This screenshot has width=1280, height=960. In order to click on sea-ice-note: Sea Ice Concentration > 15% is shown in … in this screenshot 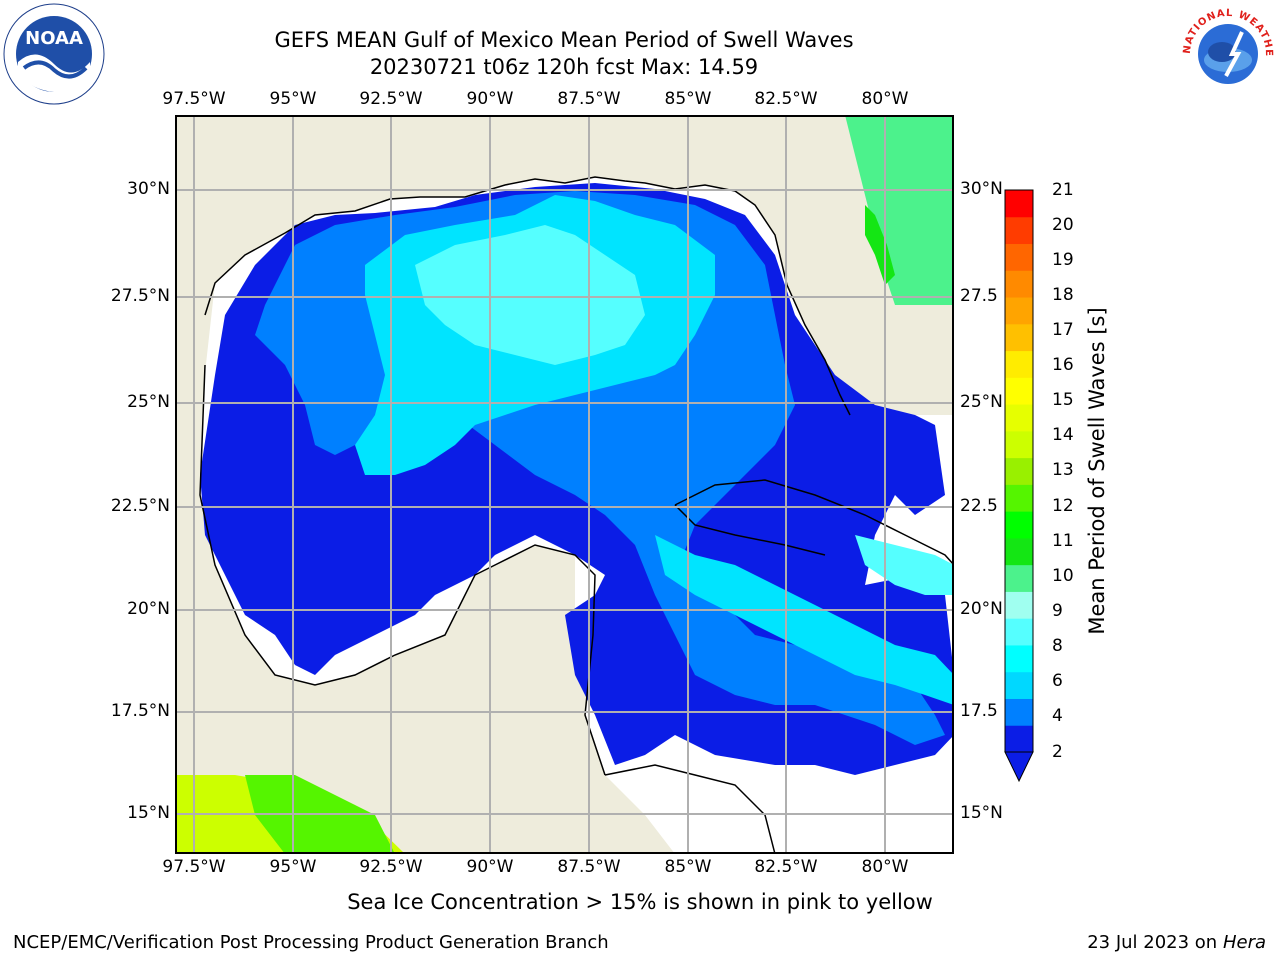, I will do `click(640, 902)`.